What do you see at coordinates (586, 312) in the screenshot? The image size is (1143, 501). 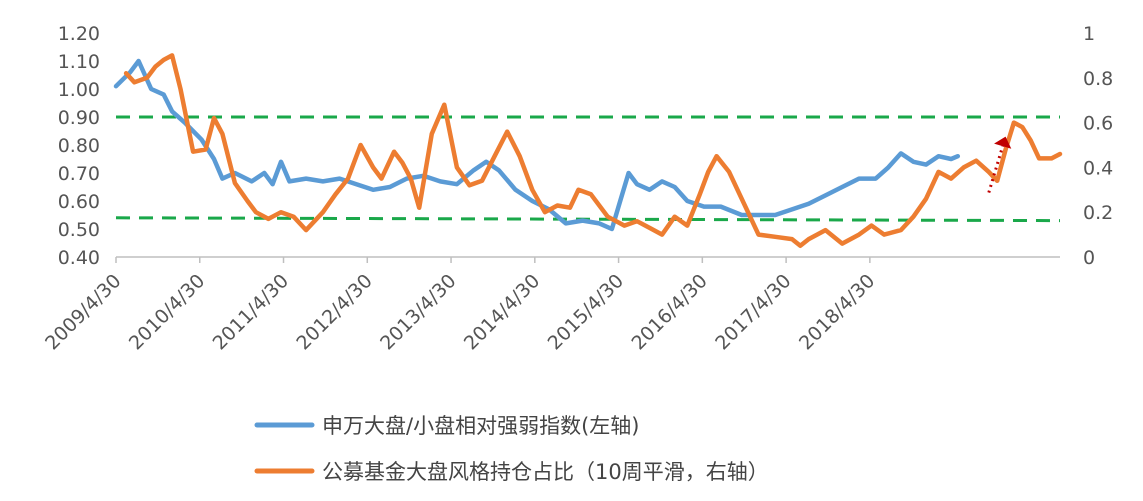 I see `x-tick-label: 2015/4/30` at bounding box center [586, 312].